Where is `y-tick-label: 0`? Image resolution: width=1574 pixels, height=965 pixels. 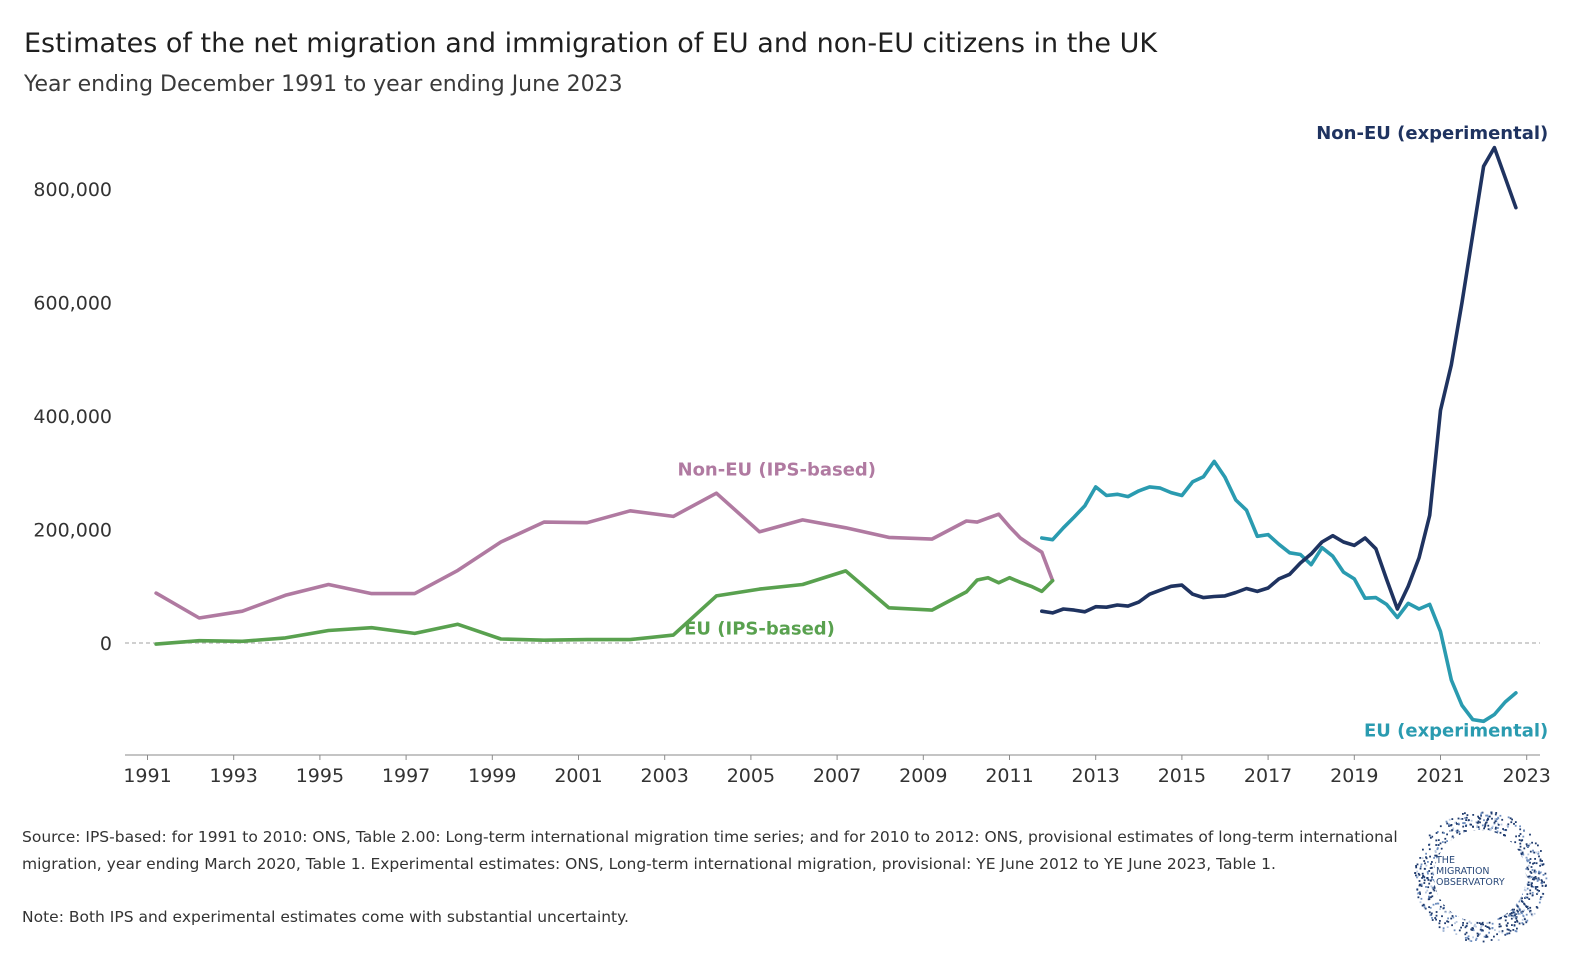 y-tick-label: 0 is located at coordinates (106, 644).